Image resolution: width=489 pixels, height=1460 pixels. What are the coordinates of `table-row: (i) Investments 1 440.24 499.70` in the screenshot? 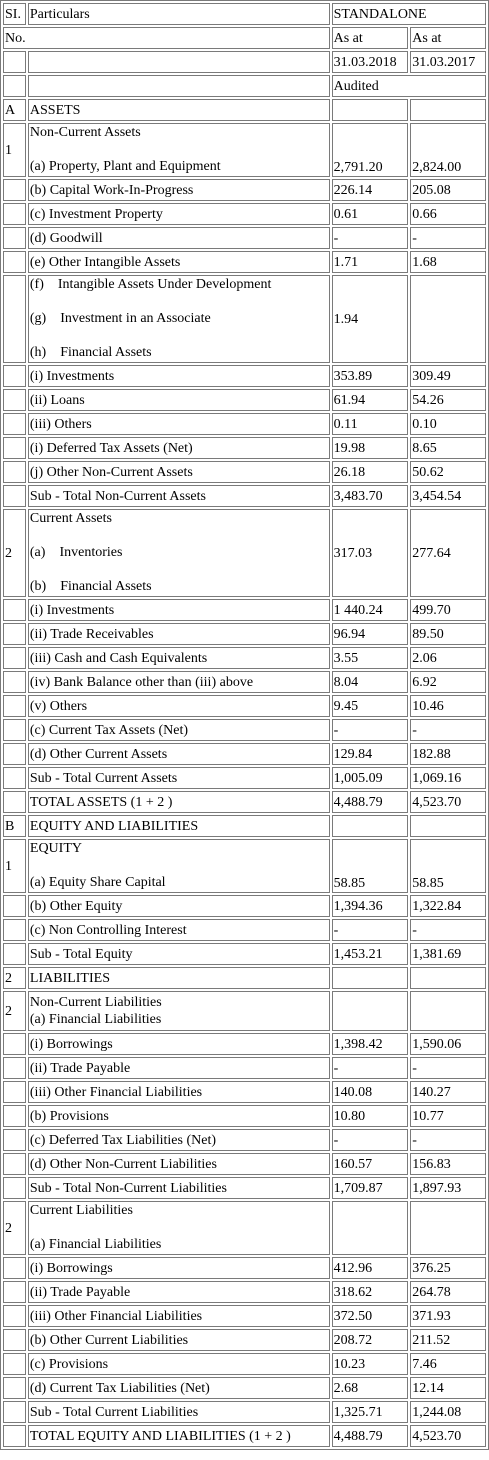 It's located at (244, 610).